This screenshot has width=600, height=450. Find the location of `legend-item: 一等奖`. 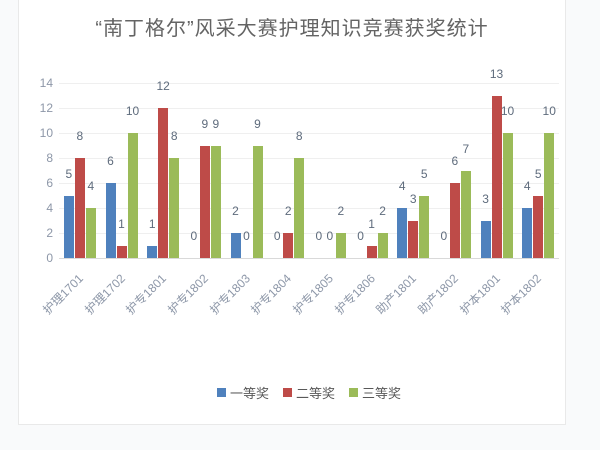

legend-item: 一等奖 is located at coordinates (242, 392).